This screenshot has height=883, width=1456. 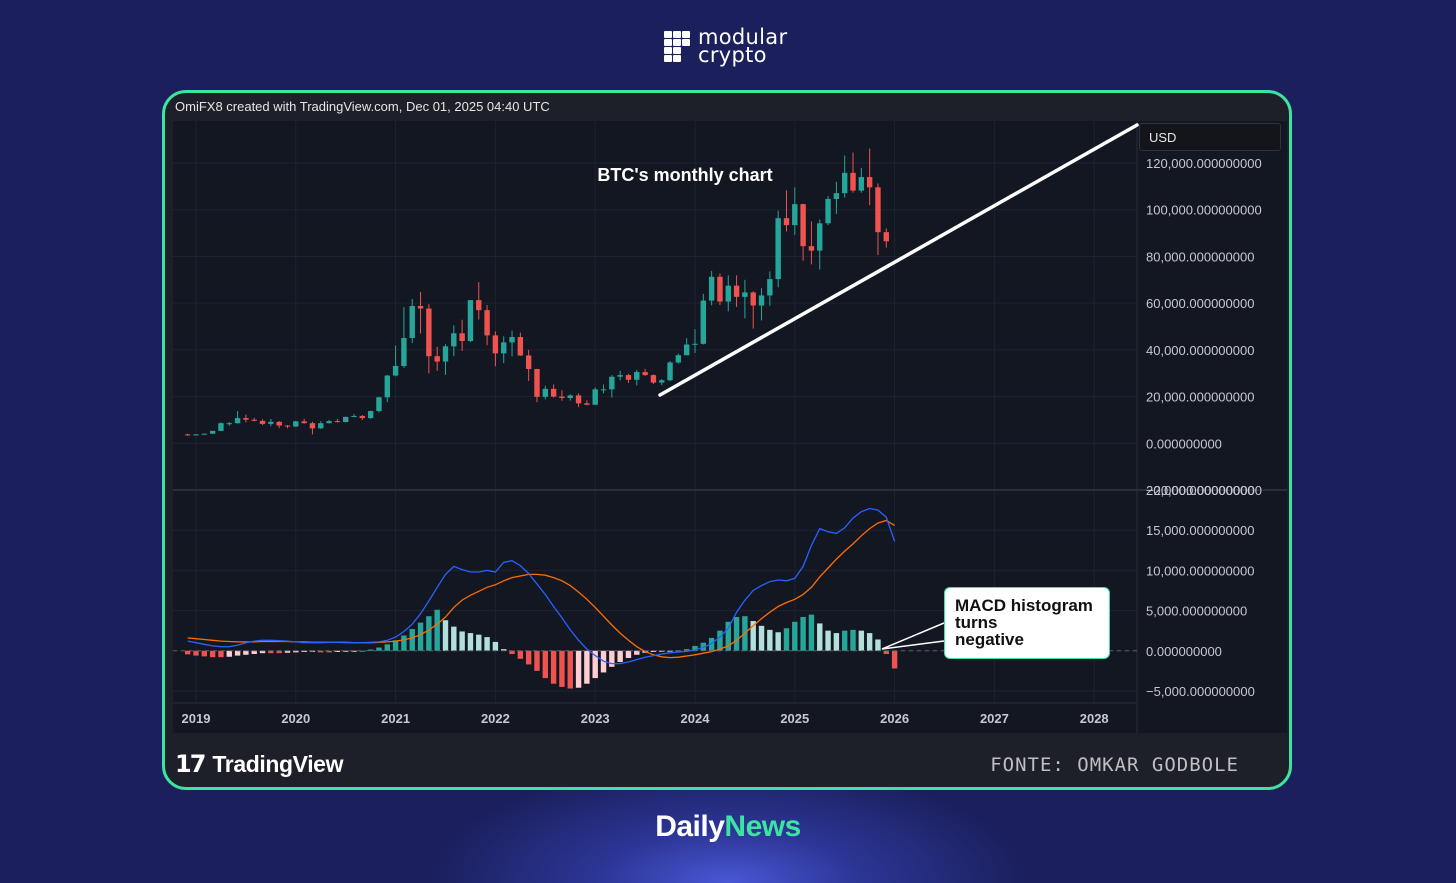 What do you see at coordinates (1200, 350) in the screenshot?
I see `price-tick-label: 40,000.000000000` at bounding box center [1200, 350].